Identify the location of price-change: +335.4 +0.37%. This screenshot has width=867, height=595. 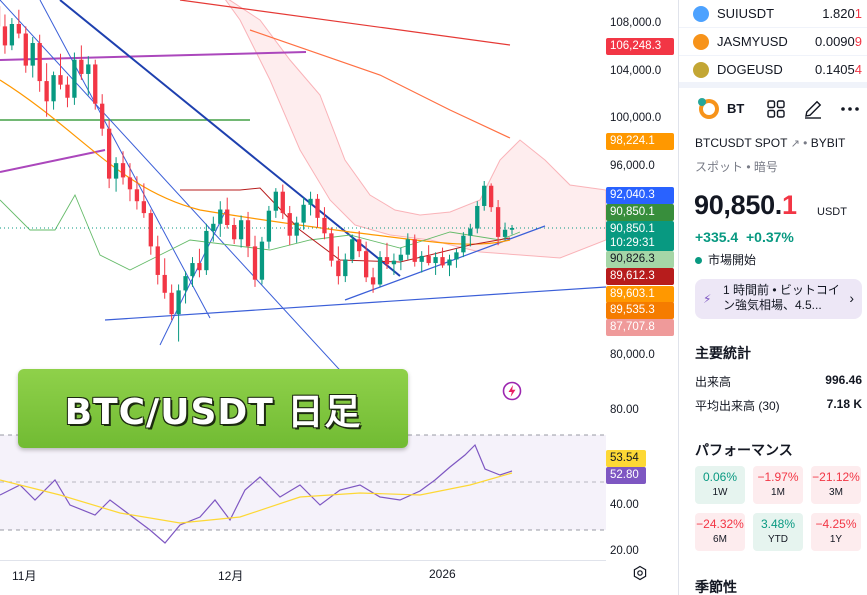
(744, 237).